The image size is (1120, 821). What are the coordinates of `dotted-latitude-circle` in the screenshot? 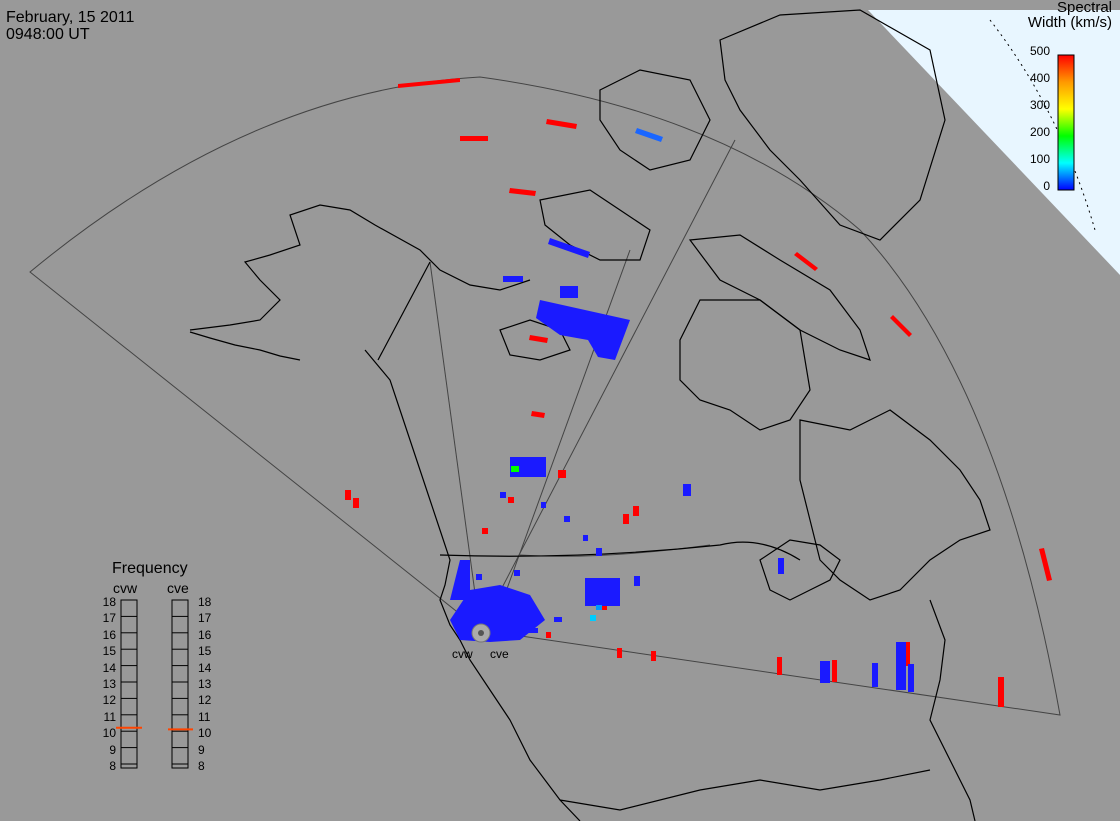 It's located at (1042, 125).